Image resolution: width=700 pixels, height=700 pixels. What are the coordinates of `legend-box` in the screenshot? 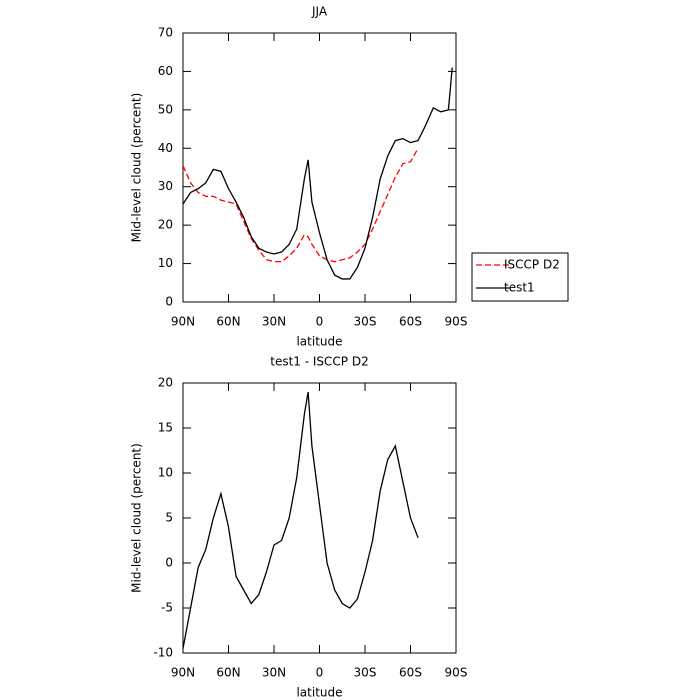 It's located at (520, 277).